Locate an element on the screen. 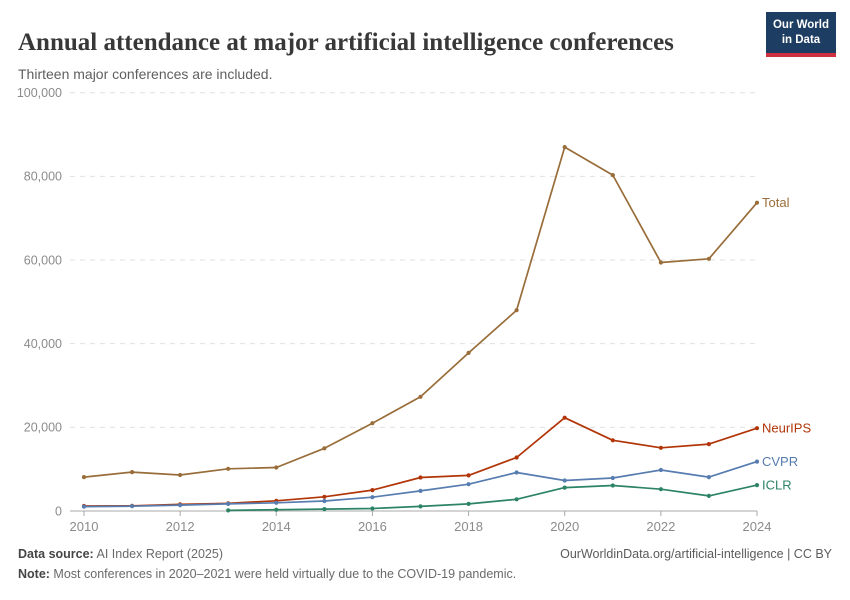 Image resolution: width=850 pixels, height=600 pixels. x-axis-tick-label: 2014 is located at coordinates (276, 526).